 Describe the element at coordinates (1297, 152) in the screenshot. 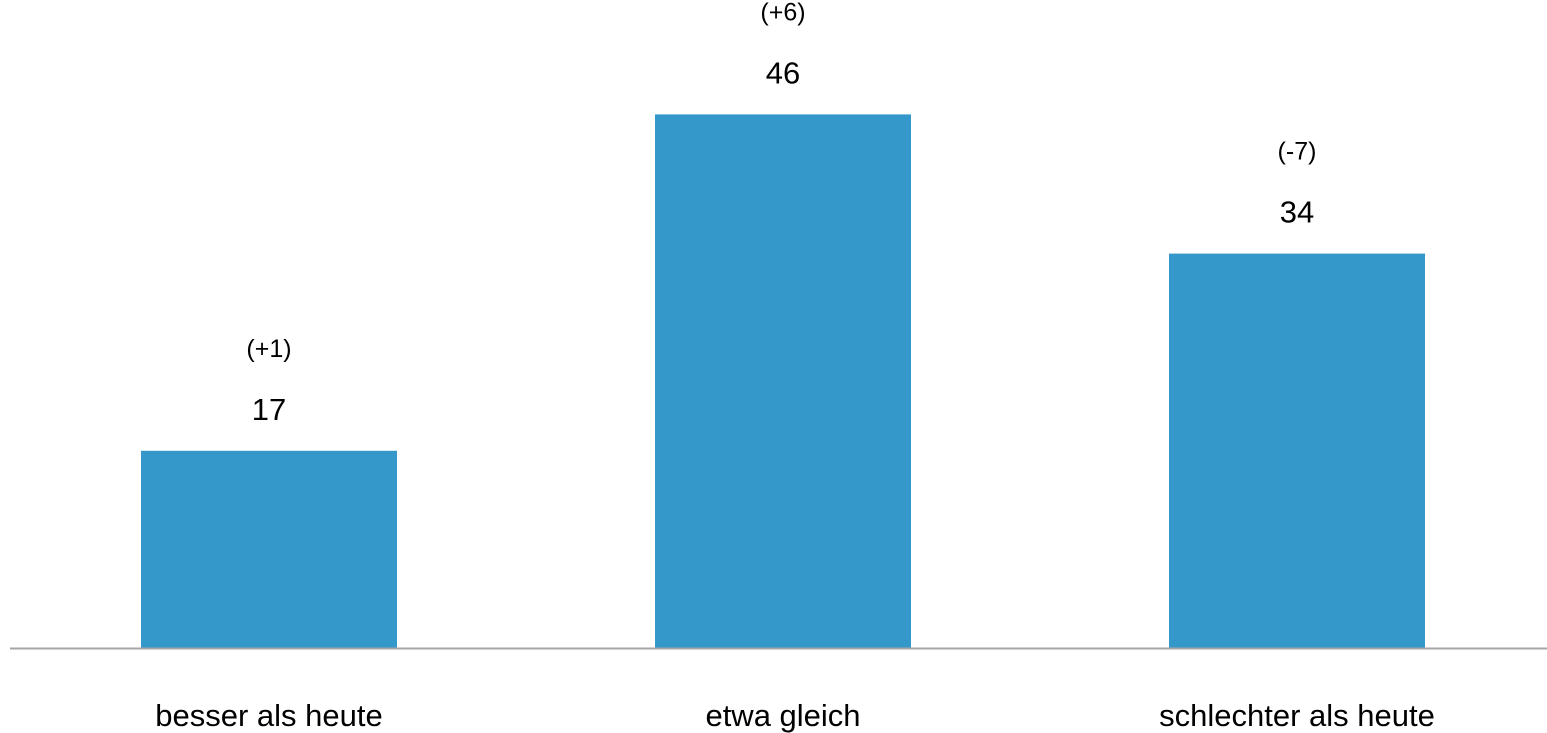

I see `change-label-schlechter-als-heute: (-7)` at that location.